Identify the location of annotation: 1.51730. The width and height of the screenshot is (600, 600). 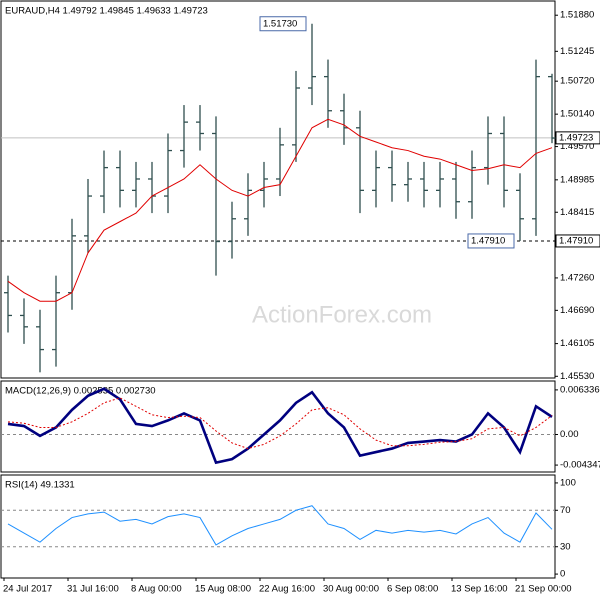
(280, 23).